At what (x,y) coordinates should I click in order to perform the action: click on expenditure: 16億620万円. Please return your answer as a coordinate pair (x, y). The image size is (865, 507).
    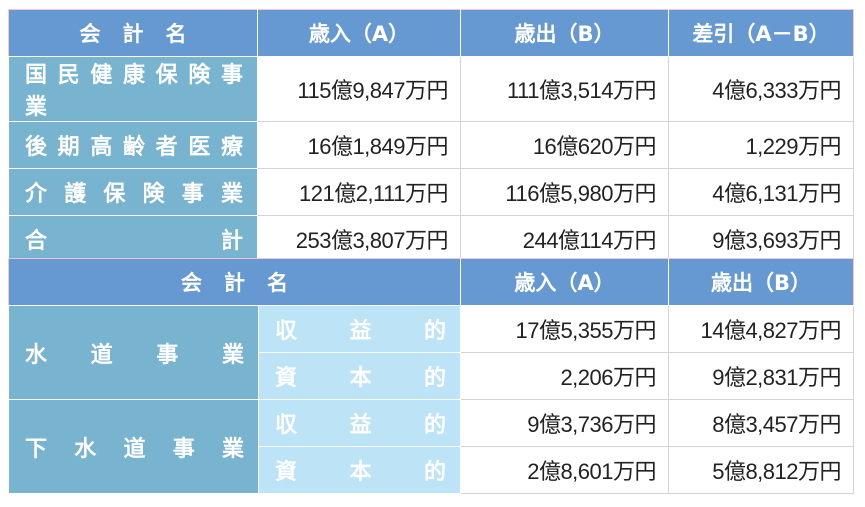
    Looking at the image, I should click on (564, 145).